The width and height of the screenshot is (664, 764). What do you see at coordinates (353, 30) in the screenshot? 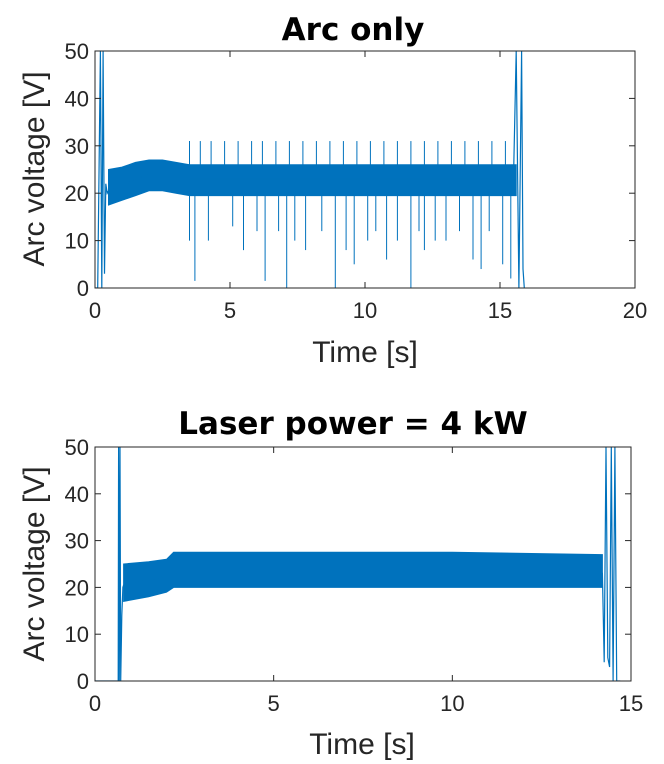
I see `chart-title: Arc only` at bounding box center [353, 30].